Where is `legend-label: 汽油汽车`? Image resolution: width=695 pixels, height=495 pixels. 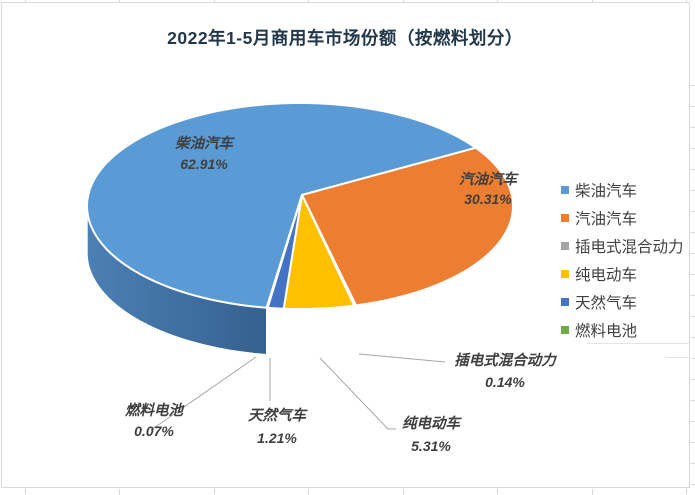
legend-label: 汽油汽车 is located at coordinates (606, 219).